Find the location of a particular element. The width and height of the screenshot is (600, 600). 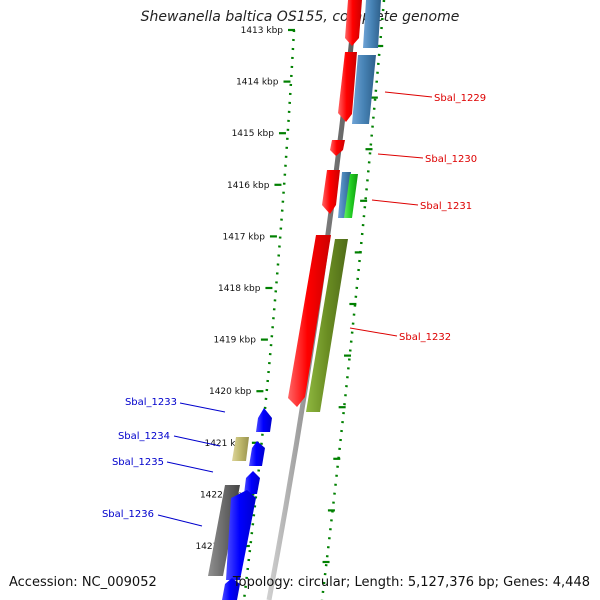

ruler-tick-label: 1417 kbp is located at coordinates (244, 237).